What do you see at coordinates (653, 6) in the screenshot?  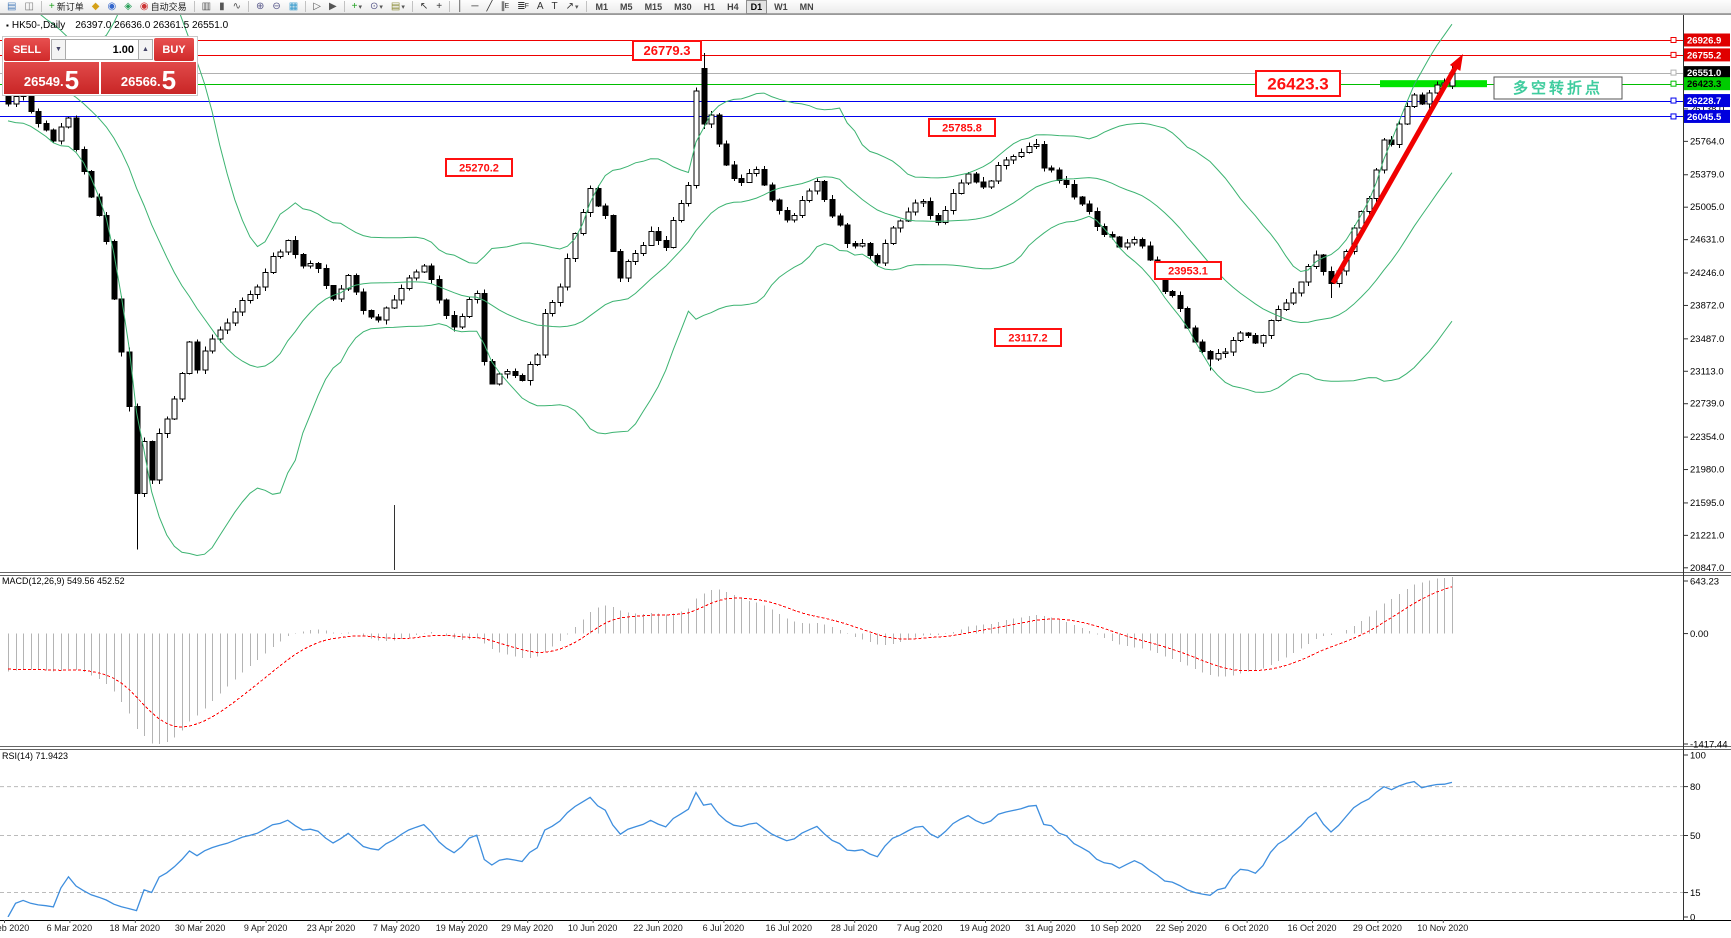 I see `timeframe-m15-button: M15` at bounding box center [653, 6].